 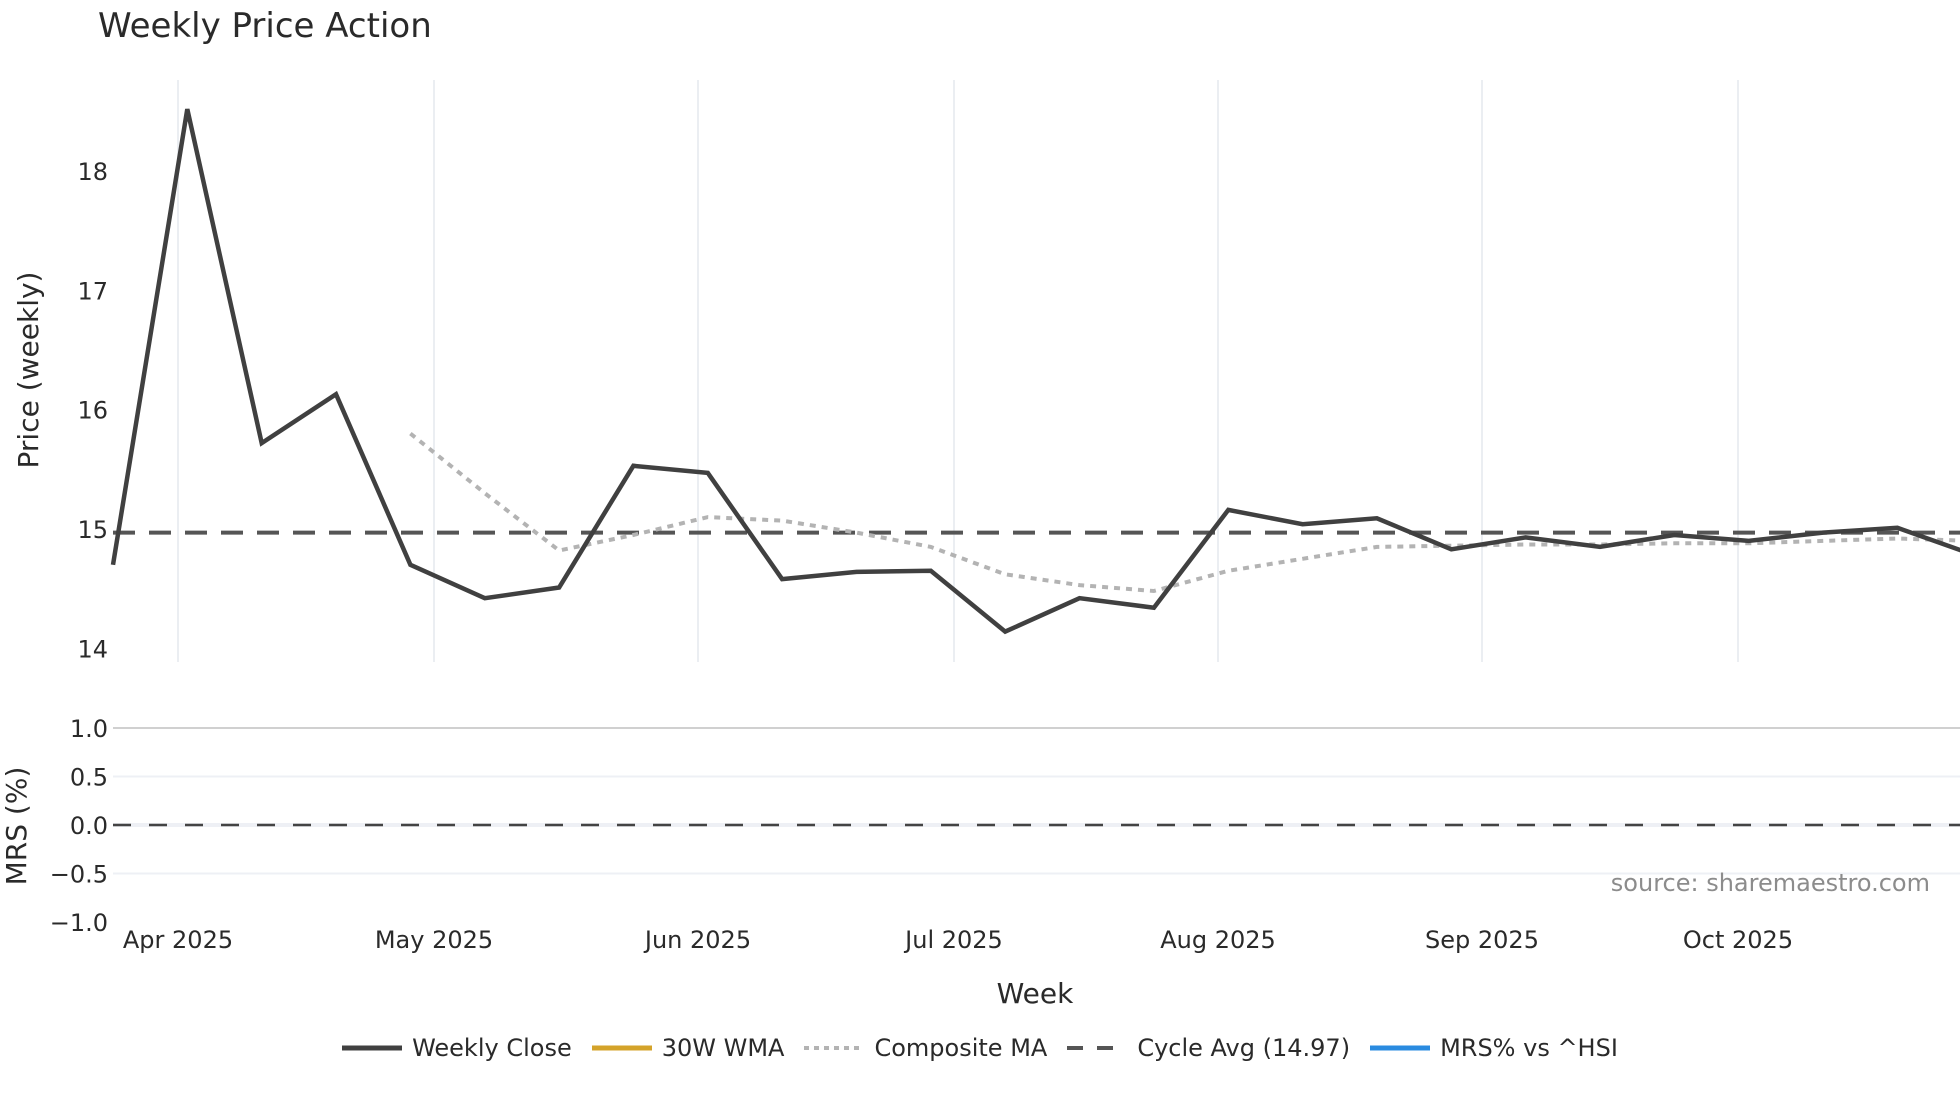 What do you see at coordinates (92, 172) in the screenshot?
I see `y-tick-label: 18` at bounding box center [92, 172].